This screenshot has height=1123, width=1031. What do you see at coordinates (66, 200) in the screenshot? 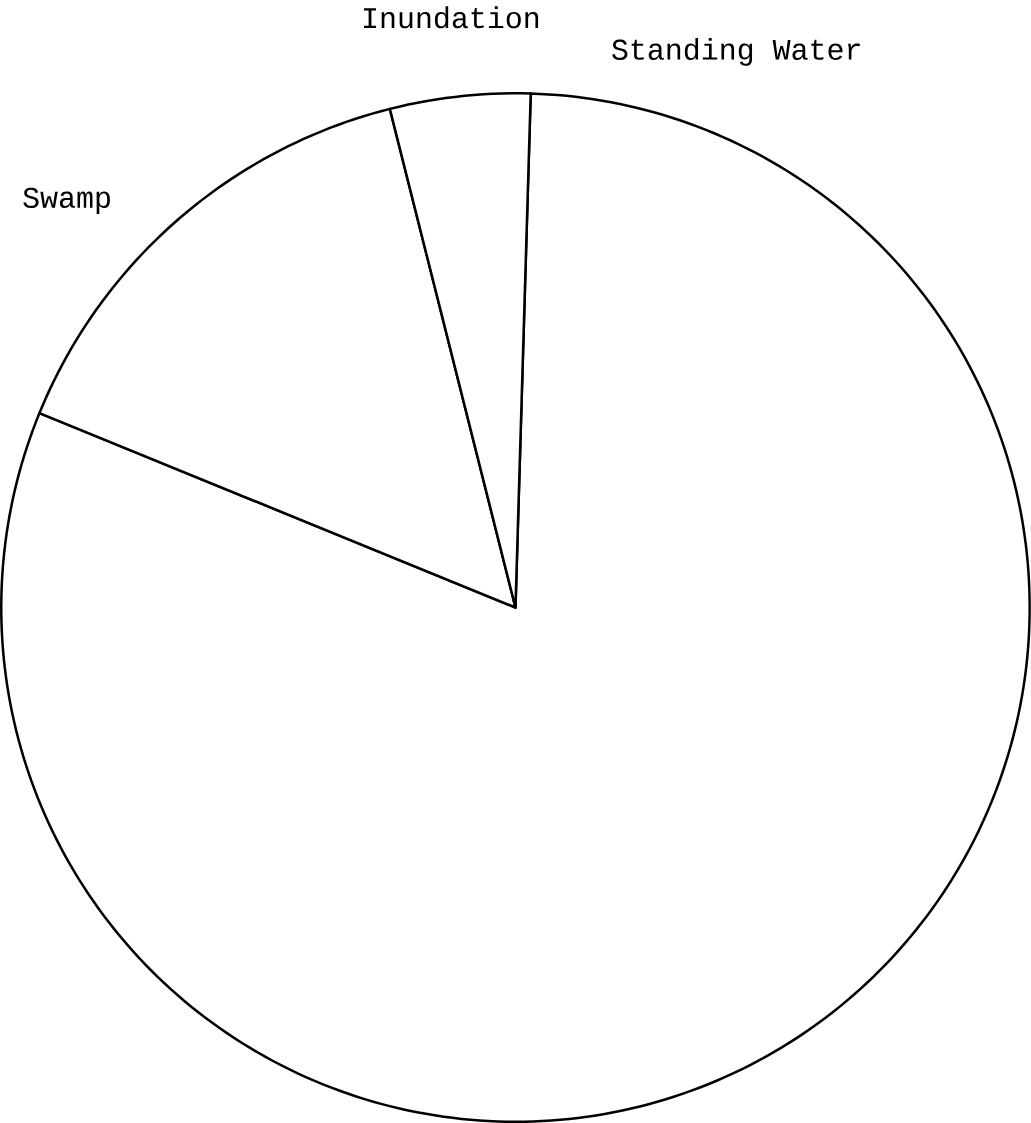
I see `slice-label: Swamp` at bounding box center [66, 200].